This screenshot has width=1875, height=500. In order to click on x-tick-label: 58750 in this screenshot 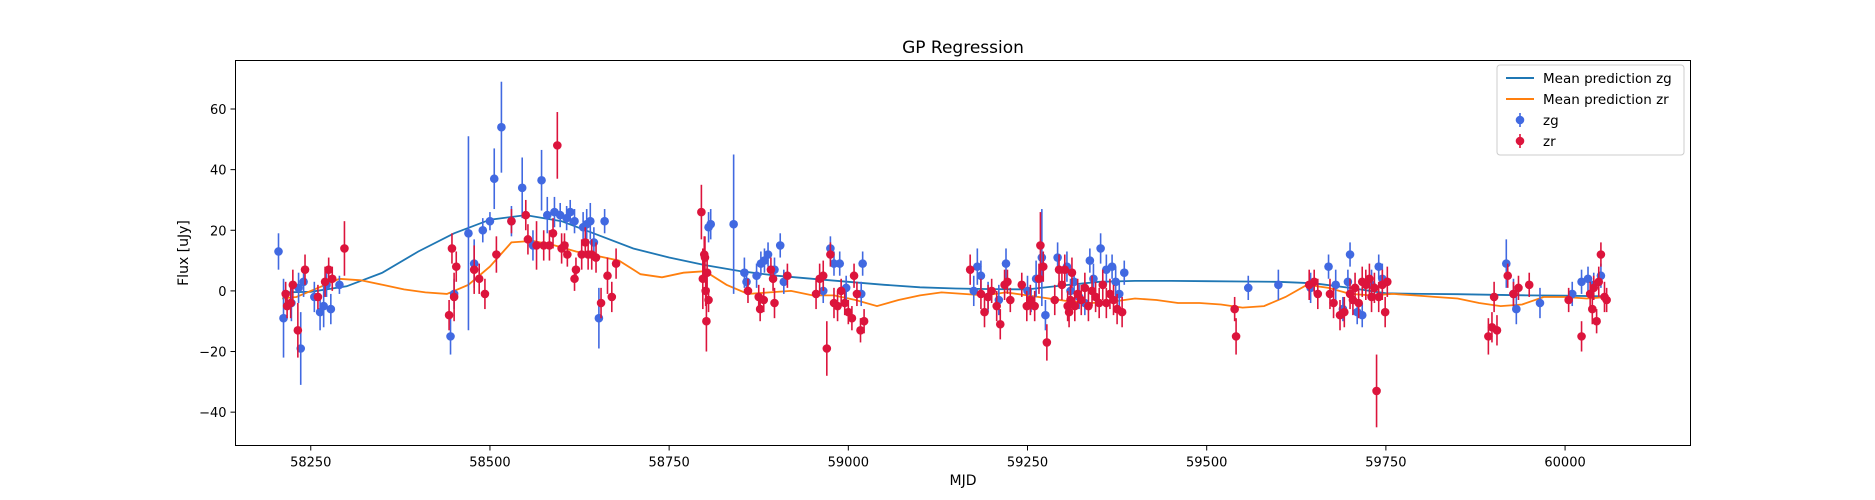, I will do `click(668, 463)`.